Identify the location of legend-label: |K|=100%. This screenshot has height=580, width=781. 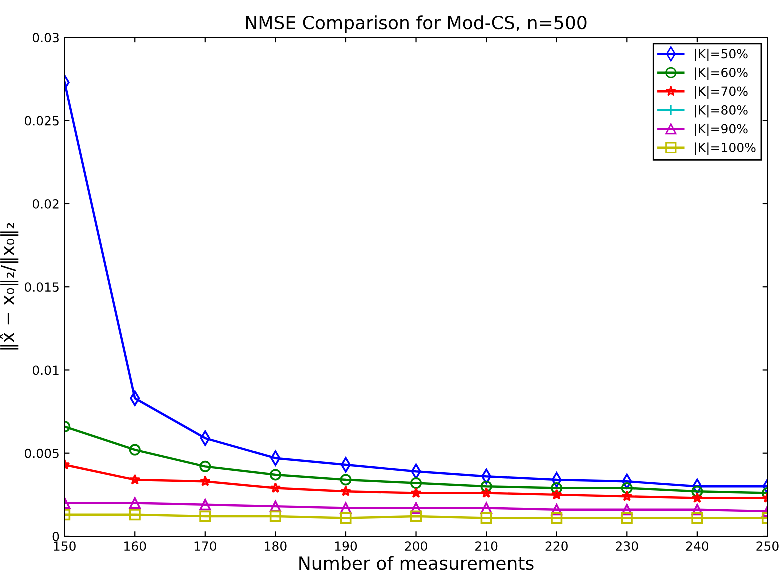
(725, 149).